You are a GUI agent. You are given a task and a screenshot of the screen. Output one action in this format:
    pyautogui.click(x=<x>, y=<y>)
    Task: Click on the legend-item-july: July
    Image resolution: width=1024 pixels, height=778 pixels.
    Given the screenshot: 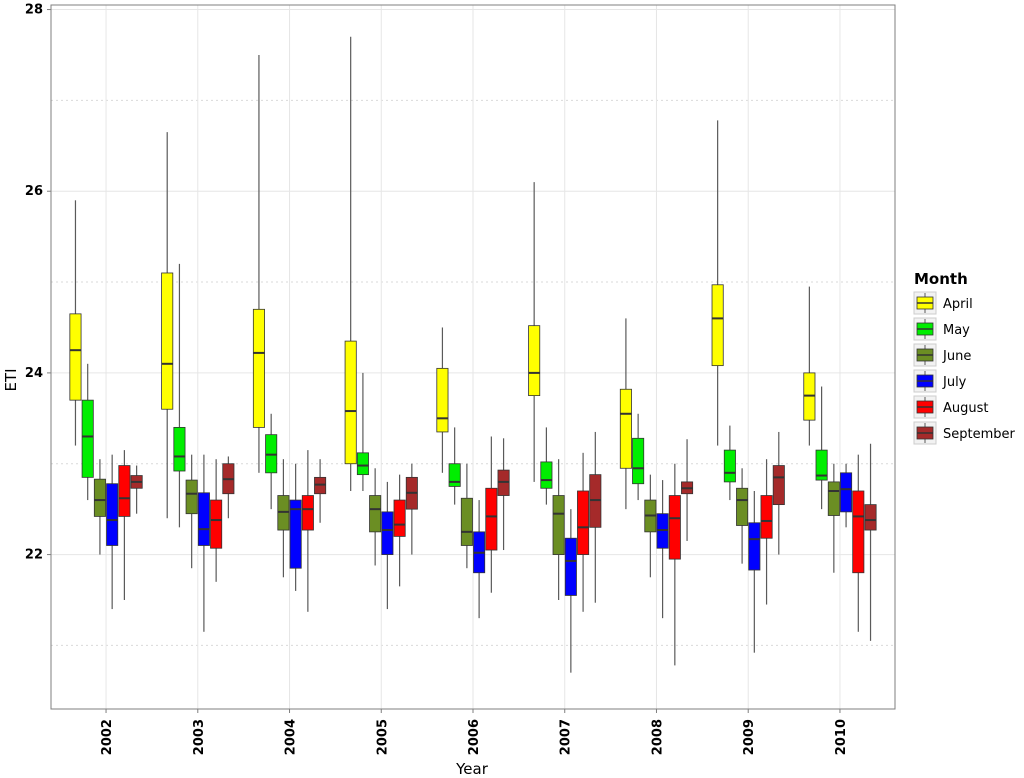 What is the action you would take?
    pyautogui.click(x=940, y=381)
    